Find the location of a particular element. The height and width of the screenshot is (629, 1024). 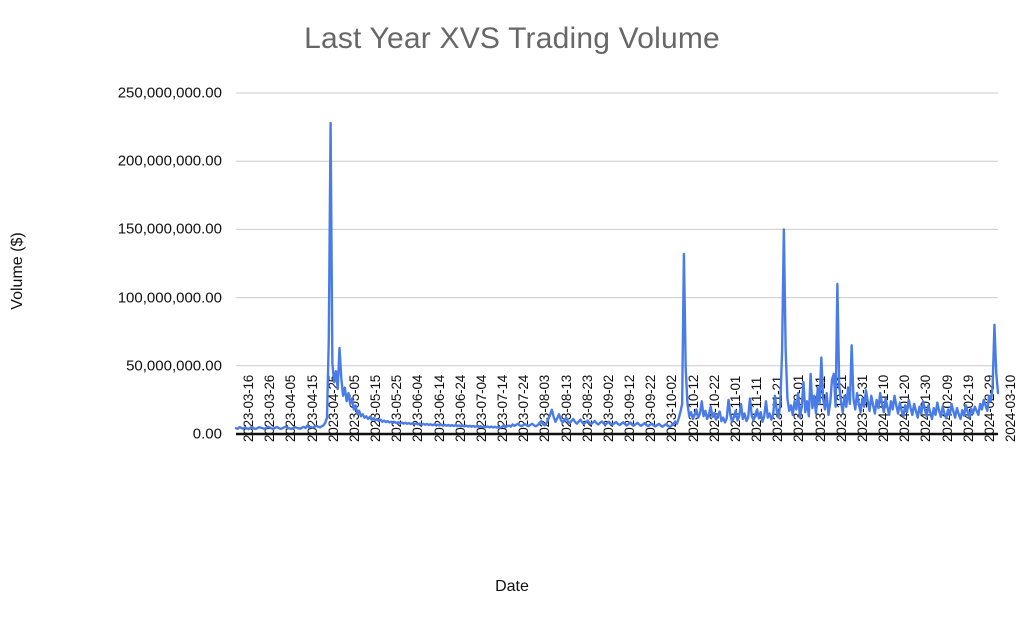

y-axis-tick-label: 50,000,000.00 is located at coordinates (174, 366).